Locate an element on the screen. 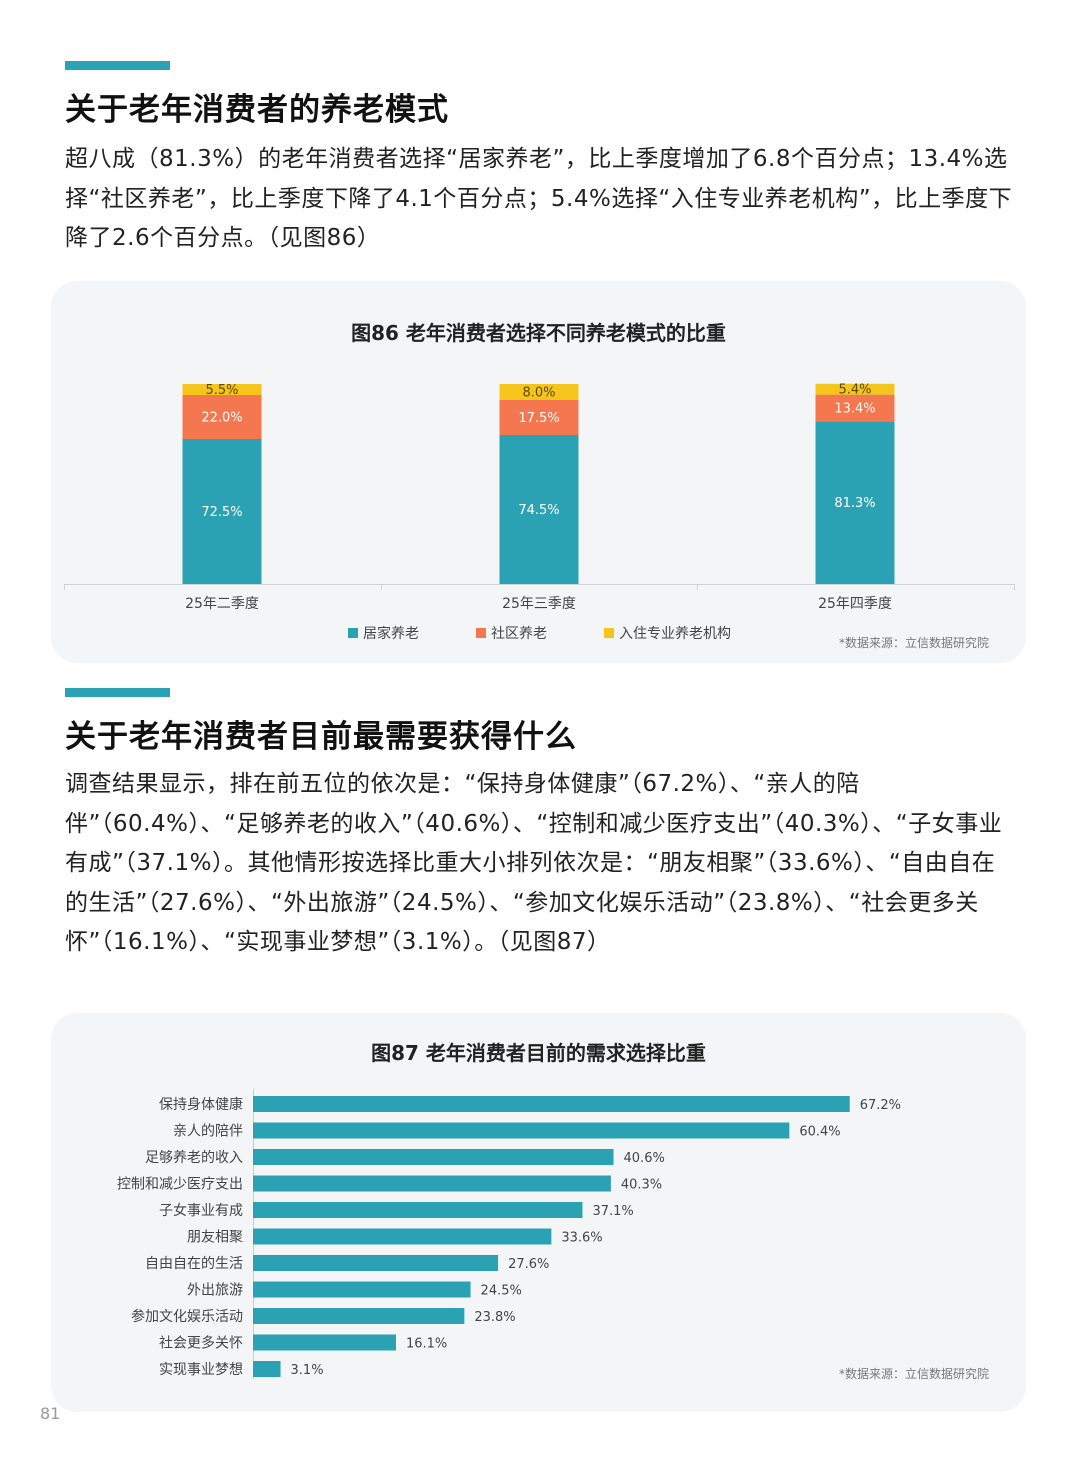  legend-swatch-institution is located at coordinates (609, 633).